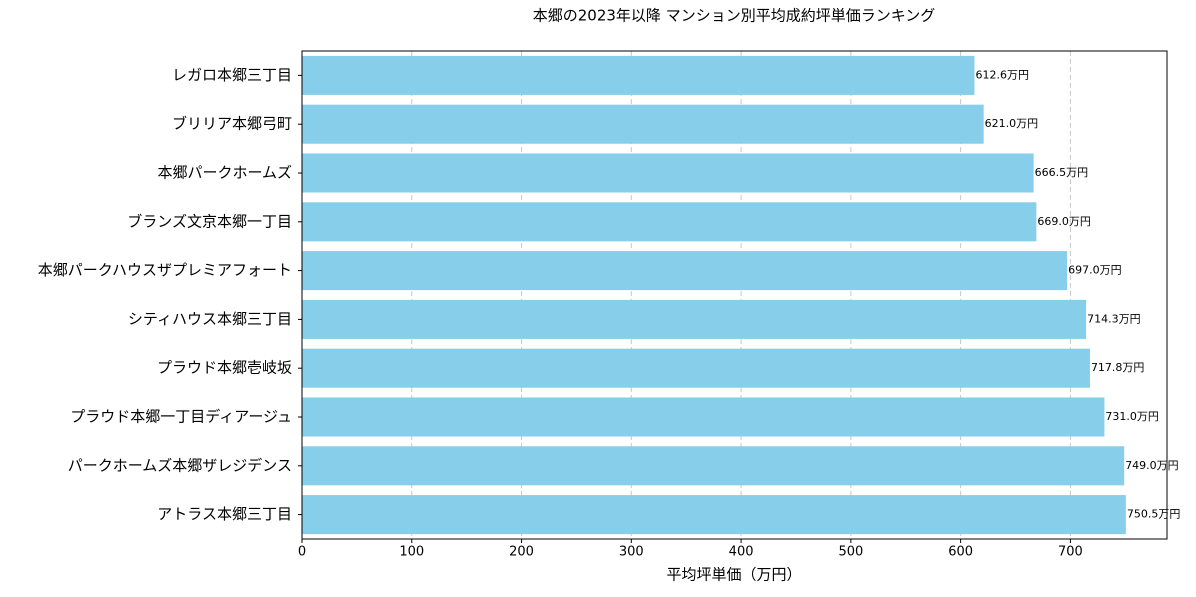 This screenshot has height=597, width=1196. Describe the element at coordinates (631, 552) in the screenshot. I see `x-tick-label: 300` at that location.